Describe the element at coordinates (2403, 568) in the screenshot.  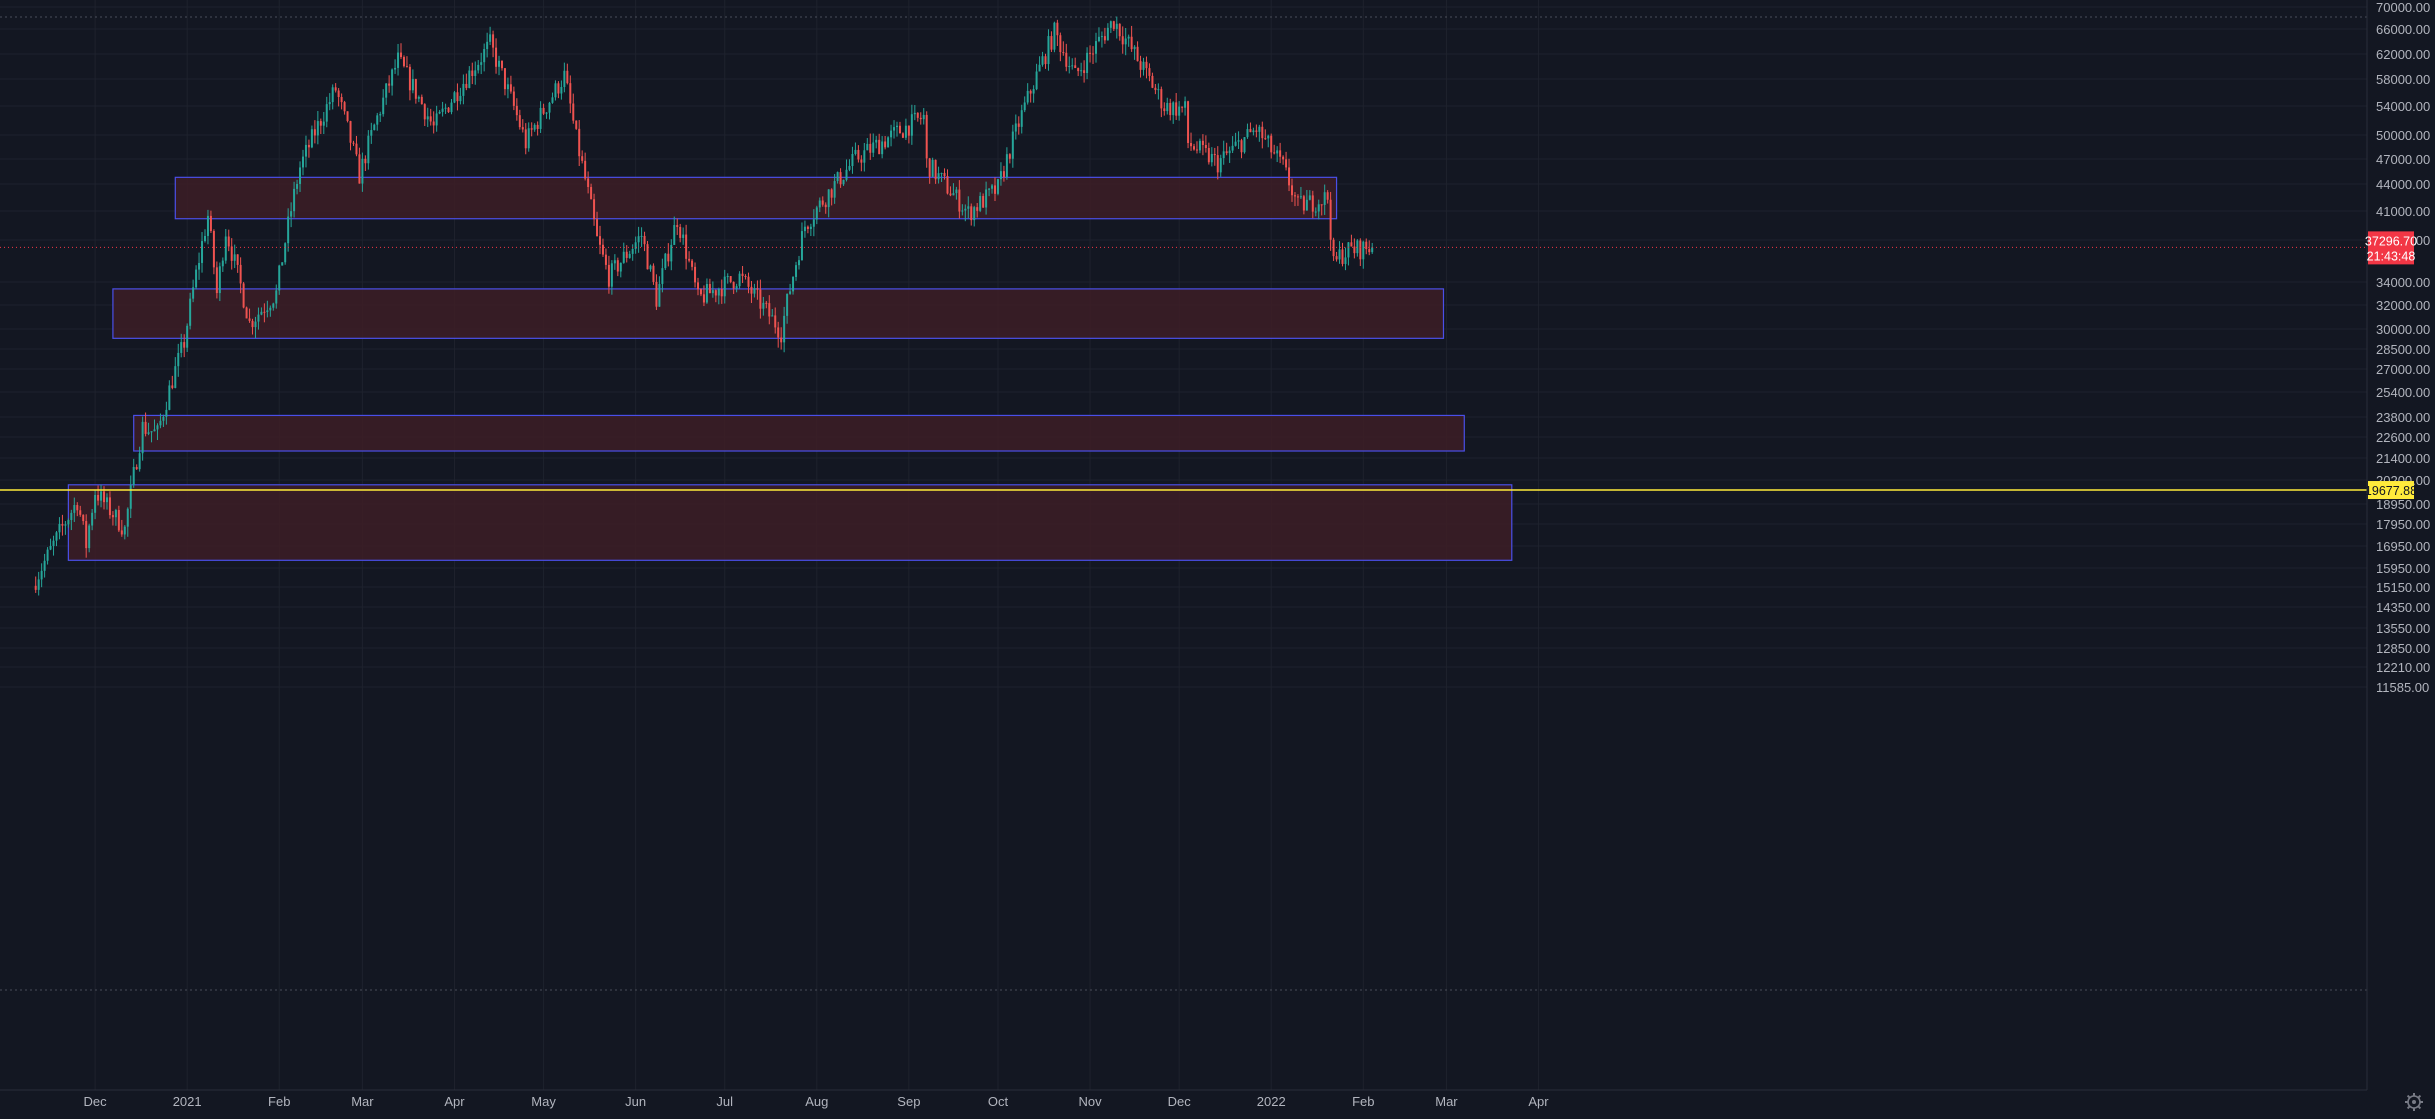
I see `price-tick-label: 15950.00` at that location.